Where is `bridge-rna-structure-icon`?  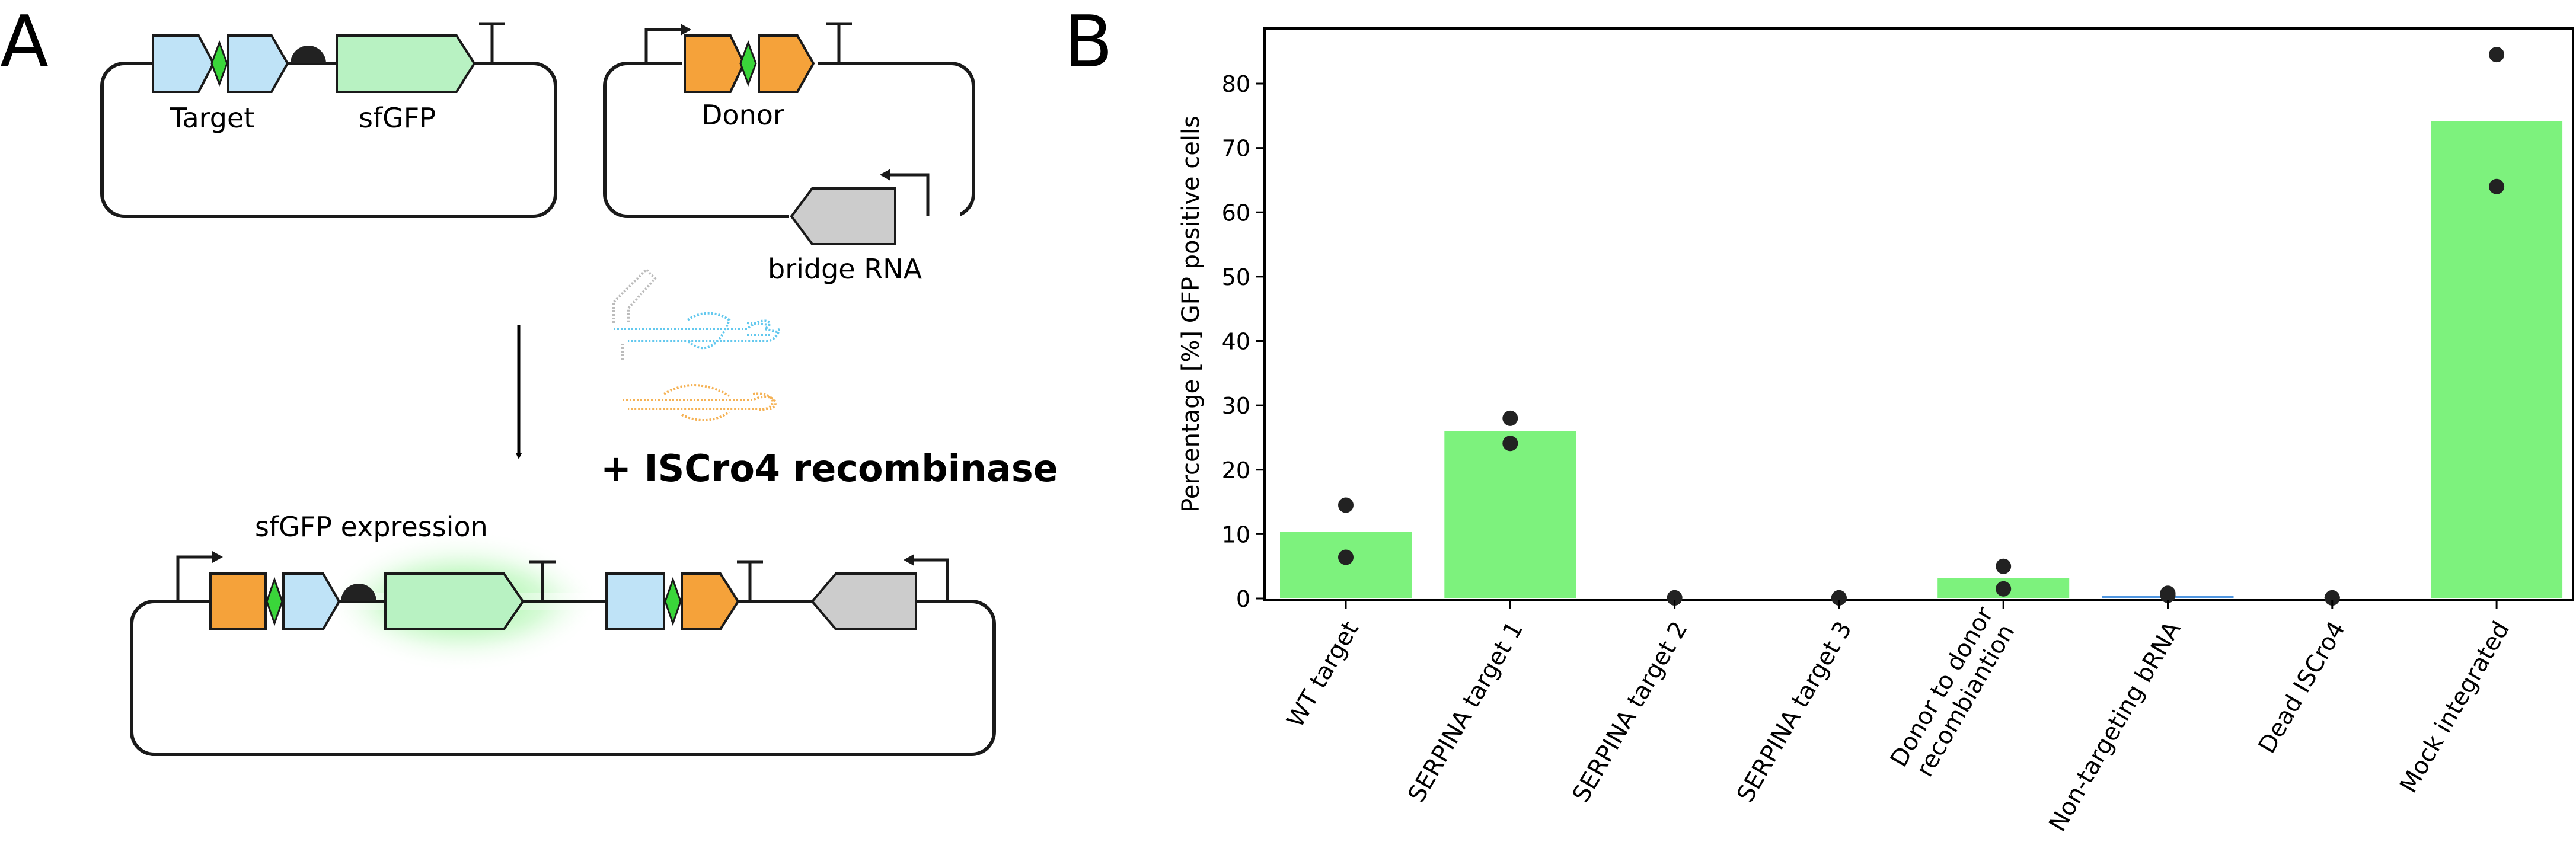 bridge-rna-structure-icon is located at coordinates (696, 345).